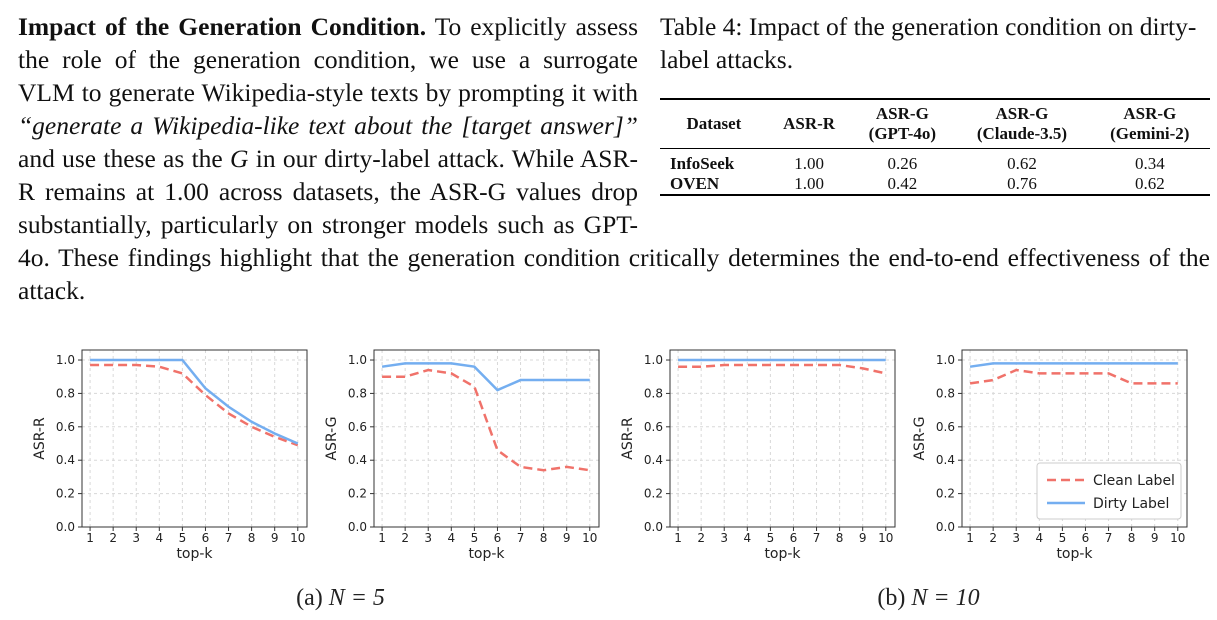  What do you see at coordinates (935, 162) in the screenshot?
I see `table-row: InfoSeek 1.00 0.26 0.62 0.34` at bounding box center [935, 162].